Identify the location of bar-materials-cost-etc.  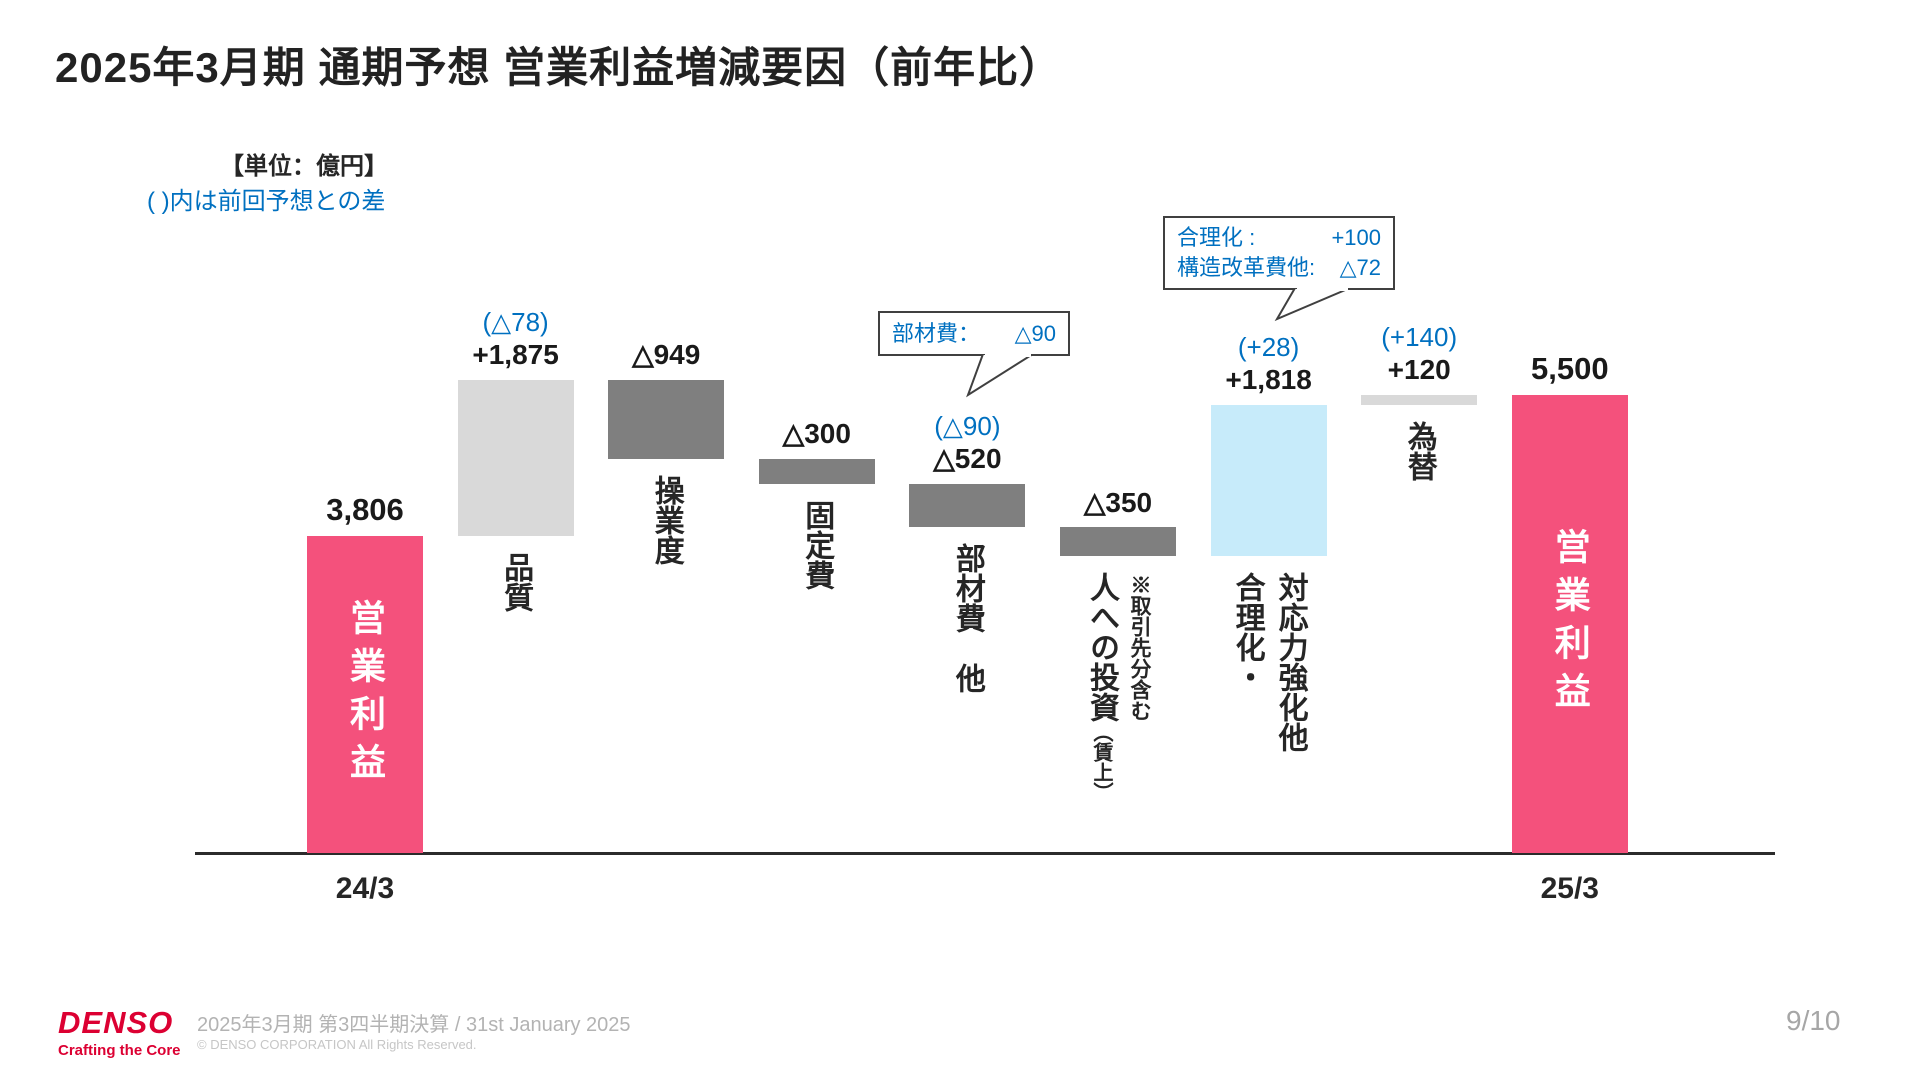
(967, 505).